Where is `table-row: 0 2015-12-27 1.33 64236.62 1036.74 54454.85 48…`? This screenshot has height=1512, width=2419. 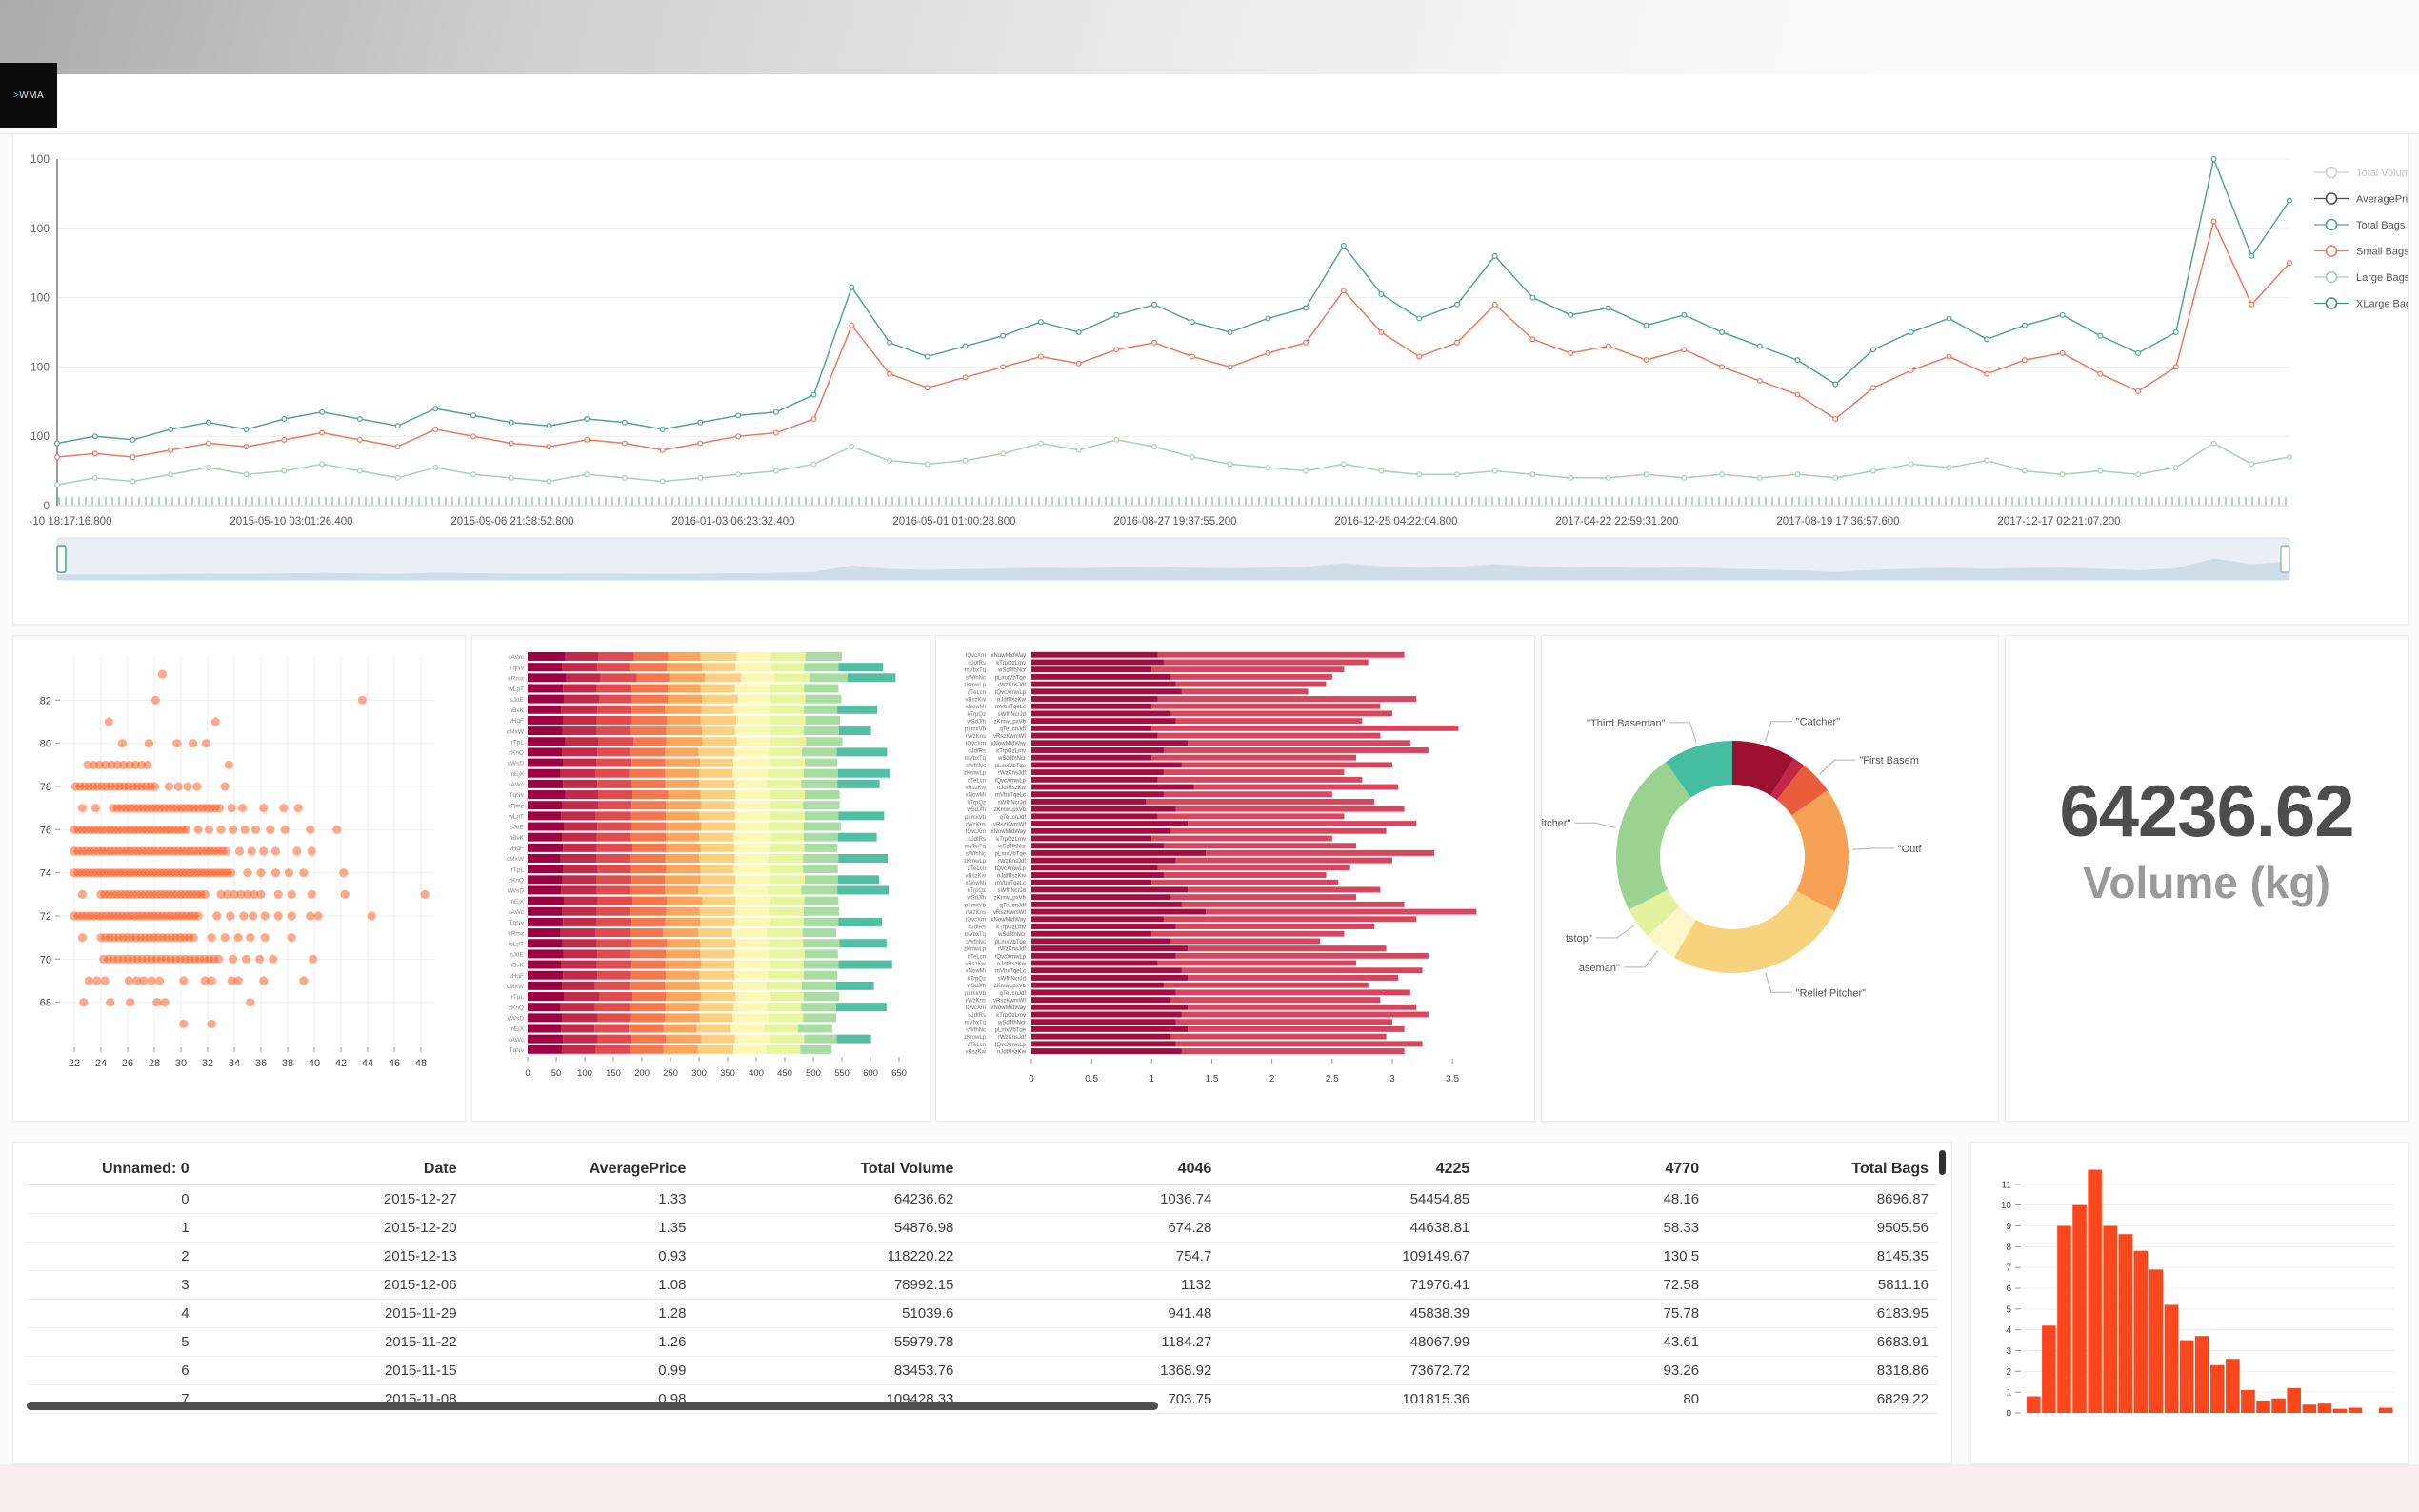
table-row: 0 2015-12-27 1.33 64236.62 1036.74 54454.85 48… is located at coordinates (982, 1199).